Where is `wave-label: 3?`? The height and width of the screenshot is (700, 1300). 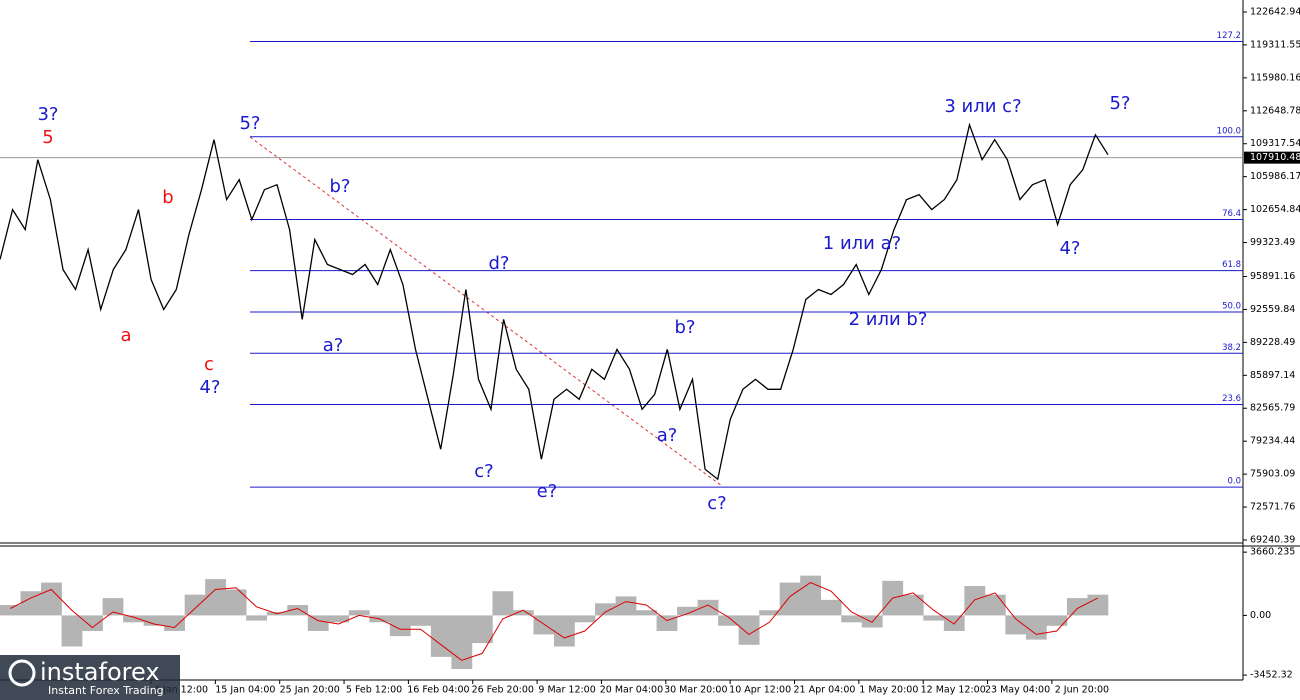
wave-label: 3? is located at coordinates (47, 114).